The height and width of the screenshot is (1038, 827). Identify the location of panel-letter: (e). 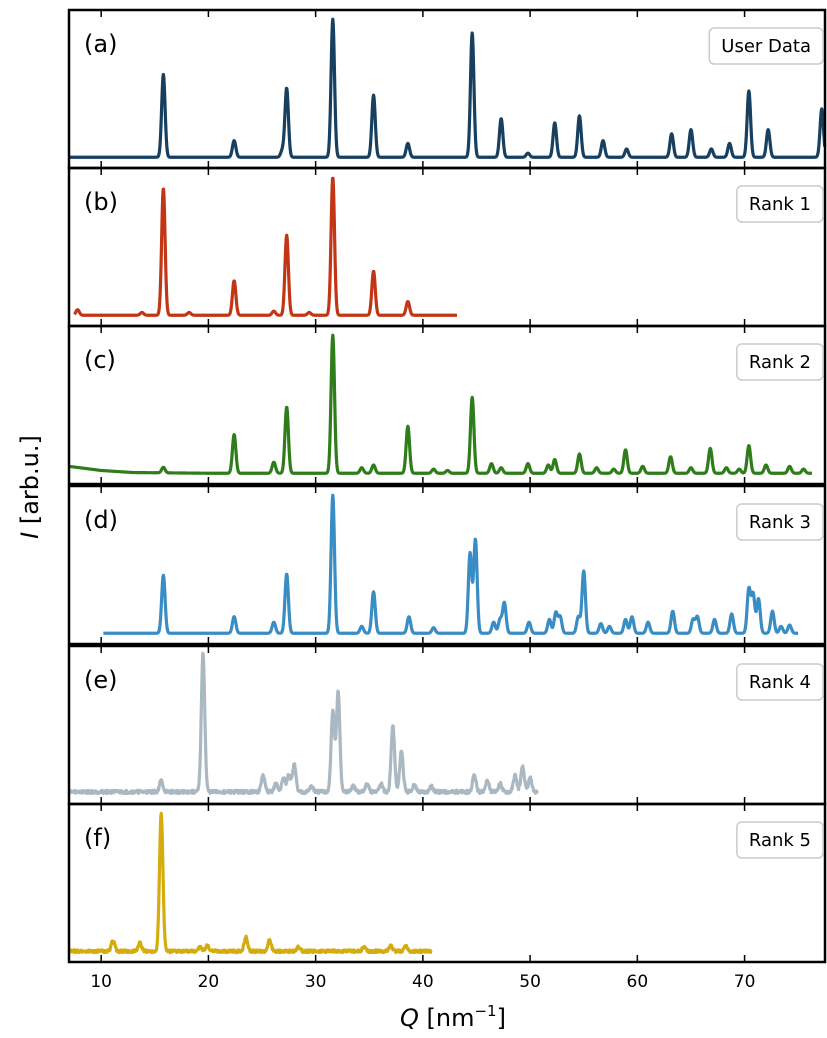
(101, 680).